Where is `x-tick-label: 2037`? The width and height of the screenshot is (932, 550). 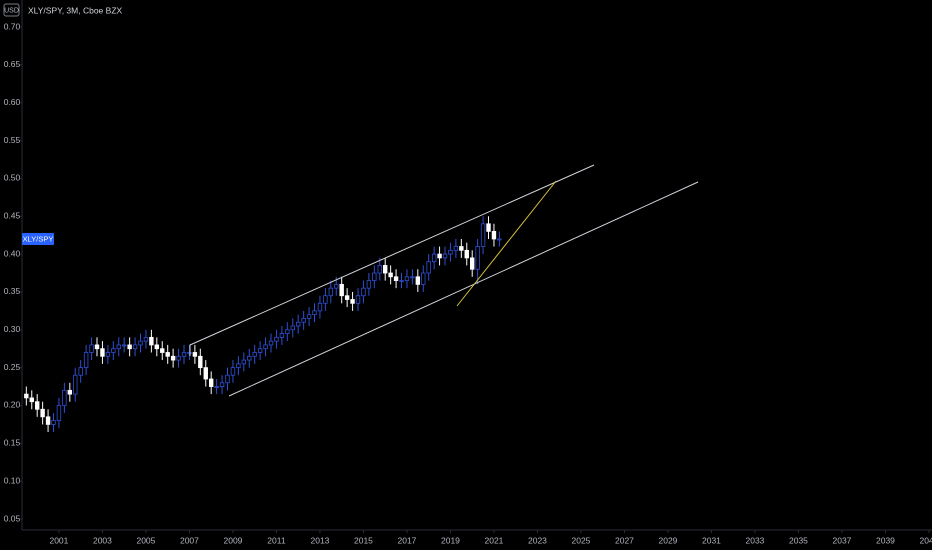 x-tick-label: 2037 is located at coordinates (841, 540).